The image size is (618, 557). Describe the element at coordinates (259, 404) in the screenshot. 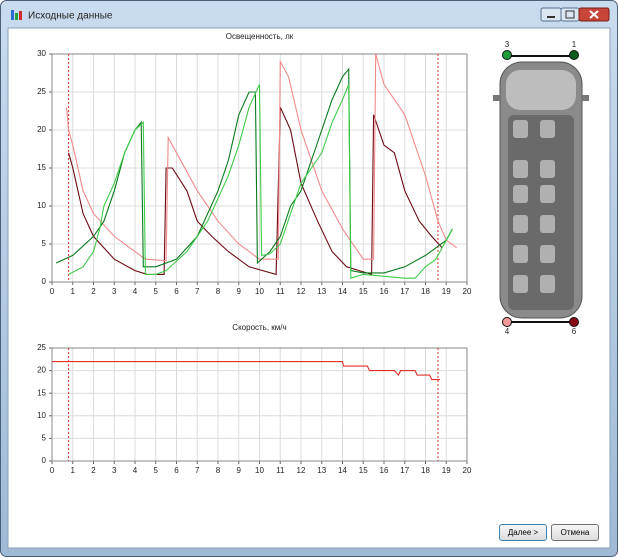

I see `plot-frame` at that location.